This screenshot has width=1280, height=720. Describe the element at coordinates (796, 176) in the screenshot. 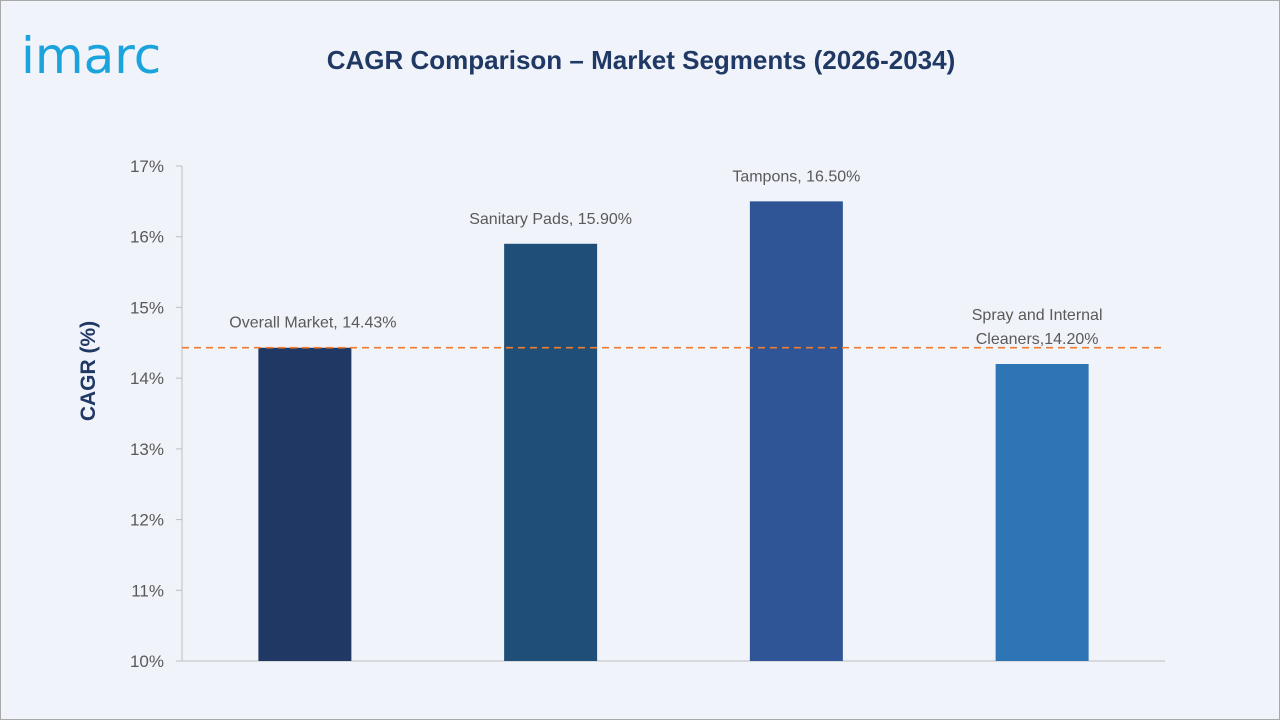

I see `data-label: Tampons, 16.50%` at that location.